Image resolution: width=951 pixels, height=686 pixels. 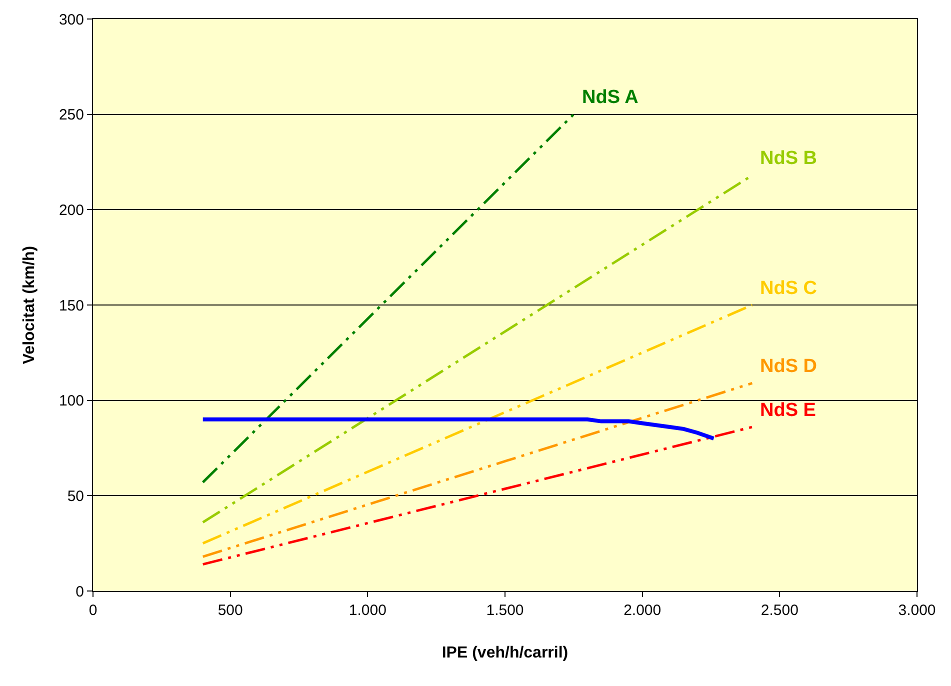 What do you see at coordinates (71, 210) in the screenshot?
I see `y-tick-label: 200` at bounding box center [71, 210].